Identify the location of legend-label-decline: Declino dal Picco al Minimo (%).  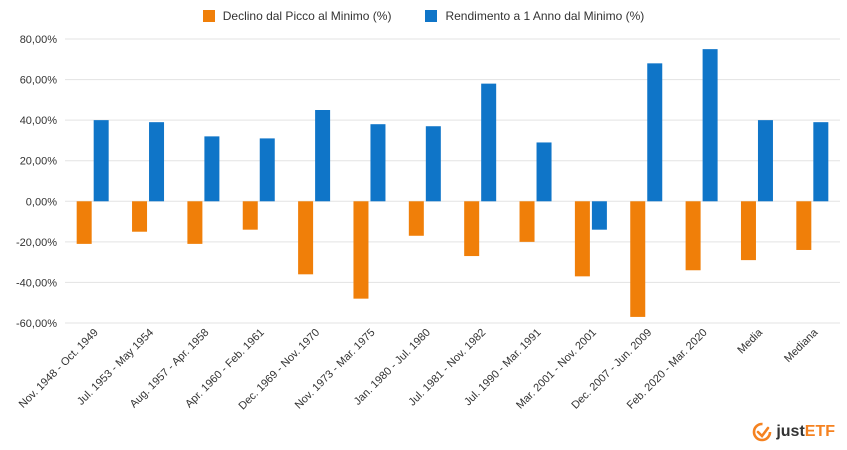
(307, 16).